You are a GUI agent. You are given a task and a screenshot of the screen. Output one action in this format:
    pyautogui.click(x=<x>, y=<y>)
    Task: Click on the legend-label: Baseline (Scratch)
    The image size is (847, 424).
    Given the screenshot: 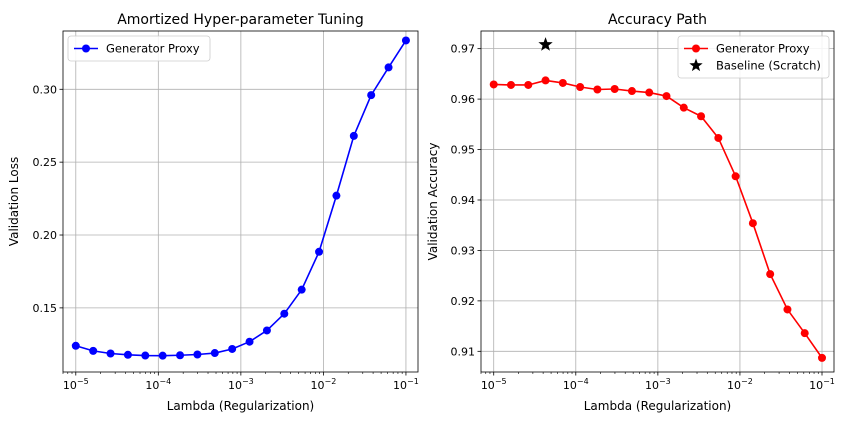 What is the action you would take?
    pyautogui.click(x=768, y=66)
    